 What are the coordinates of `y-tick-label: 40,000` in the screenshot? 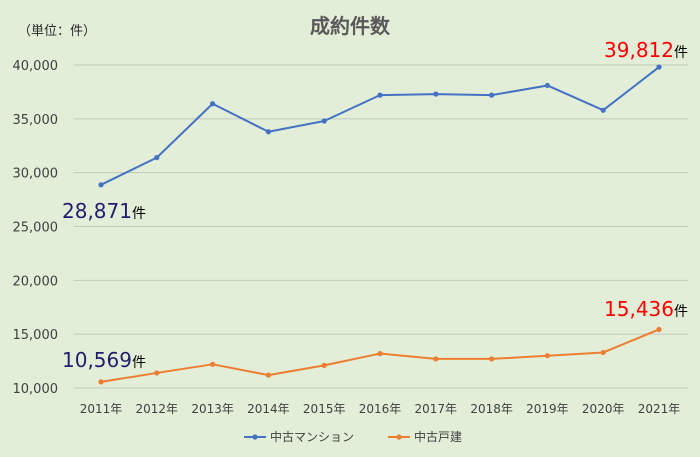 It's located at (36, 66).